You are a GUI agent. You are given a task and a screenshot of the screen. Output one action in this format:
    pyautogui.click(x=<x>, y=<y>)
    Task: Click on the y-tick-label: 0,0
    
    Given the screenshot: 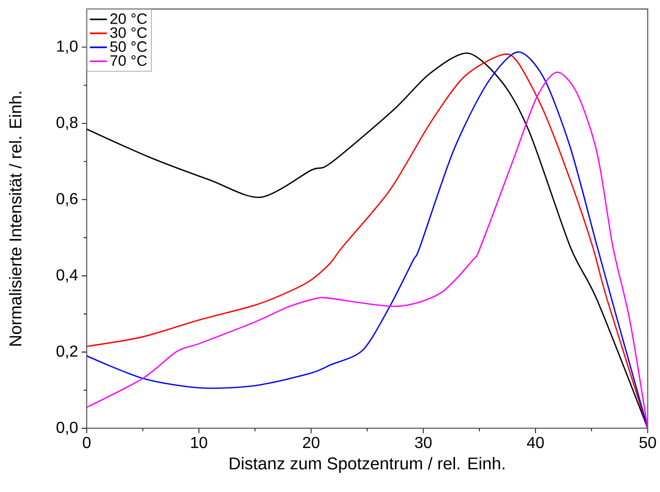 What is the action you would take?
    pyautogui.click(x=67, y=428)
    